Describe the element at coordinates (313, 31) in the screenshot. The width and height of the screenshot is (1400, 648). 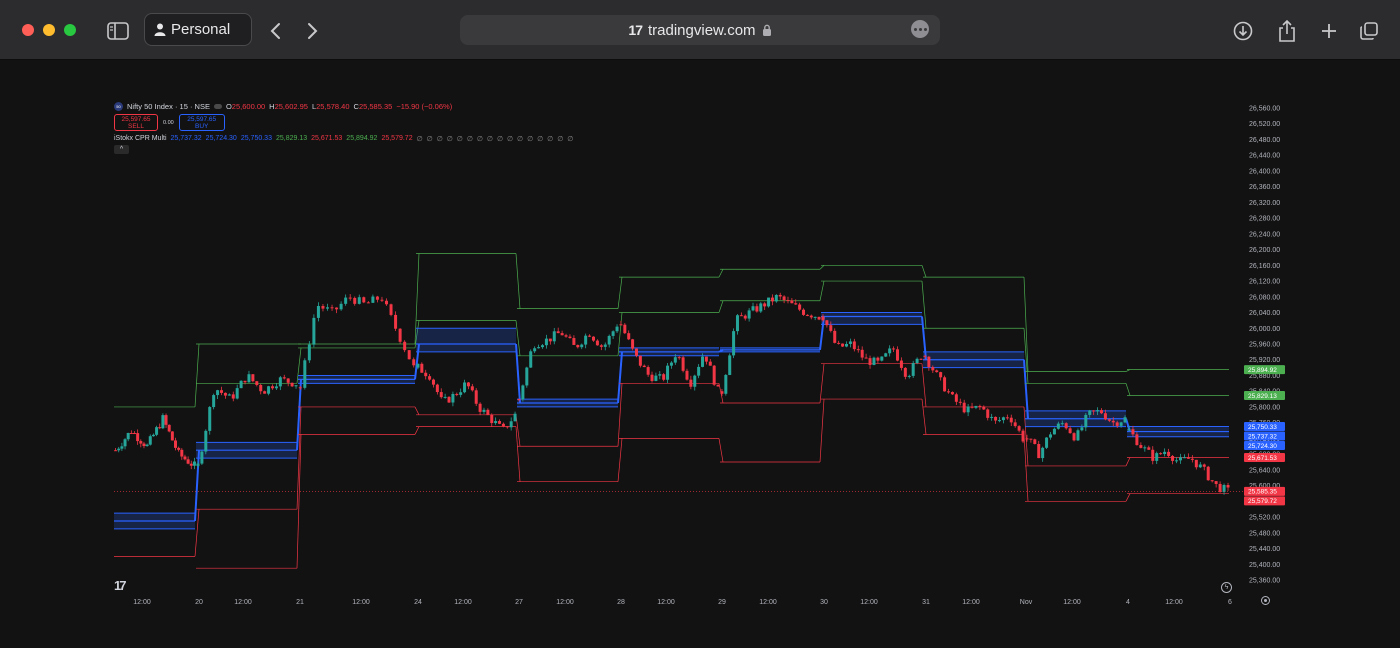
I see `forward-icon` at that location.